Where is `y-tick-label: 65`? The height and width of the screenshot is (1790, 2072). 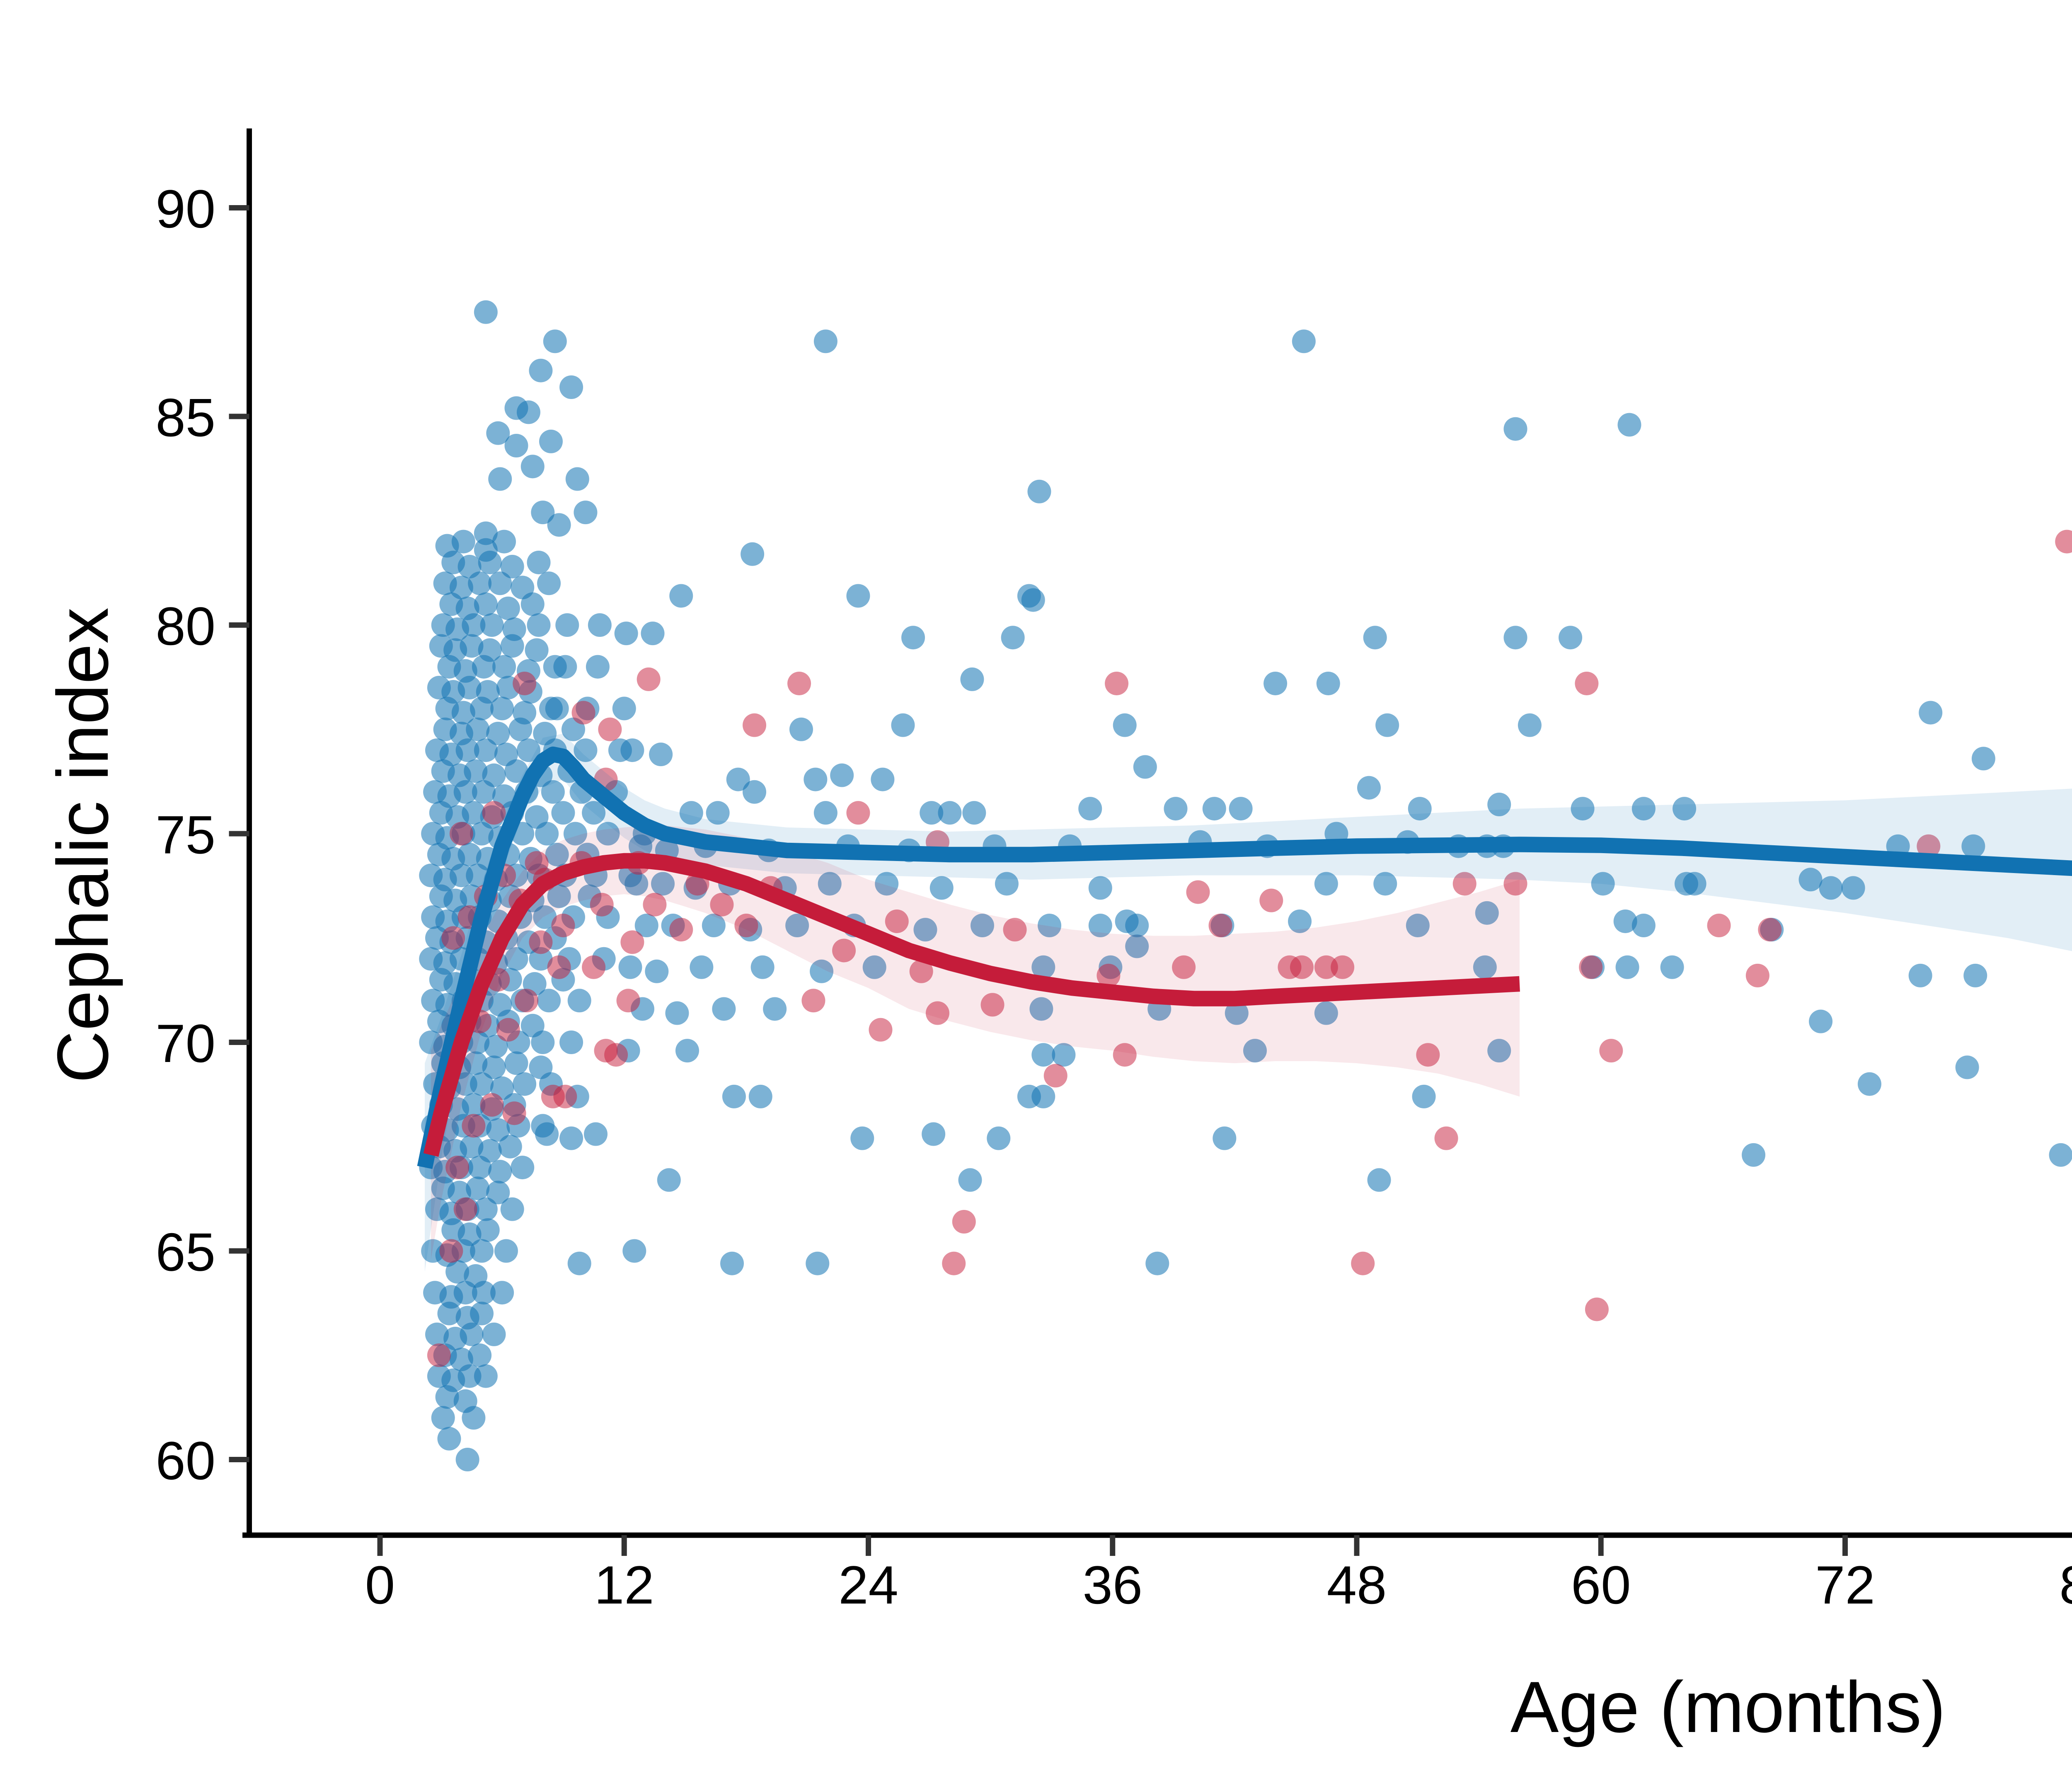 y-tick-label: 65 is located at coordinates (185, 1252).